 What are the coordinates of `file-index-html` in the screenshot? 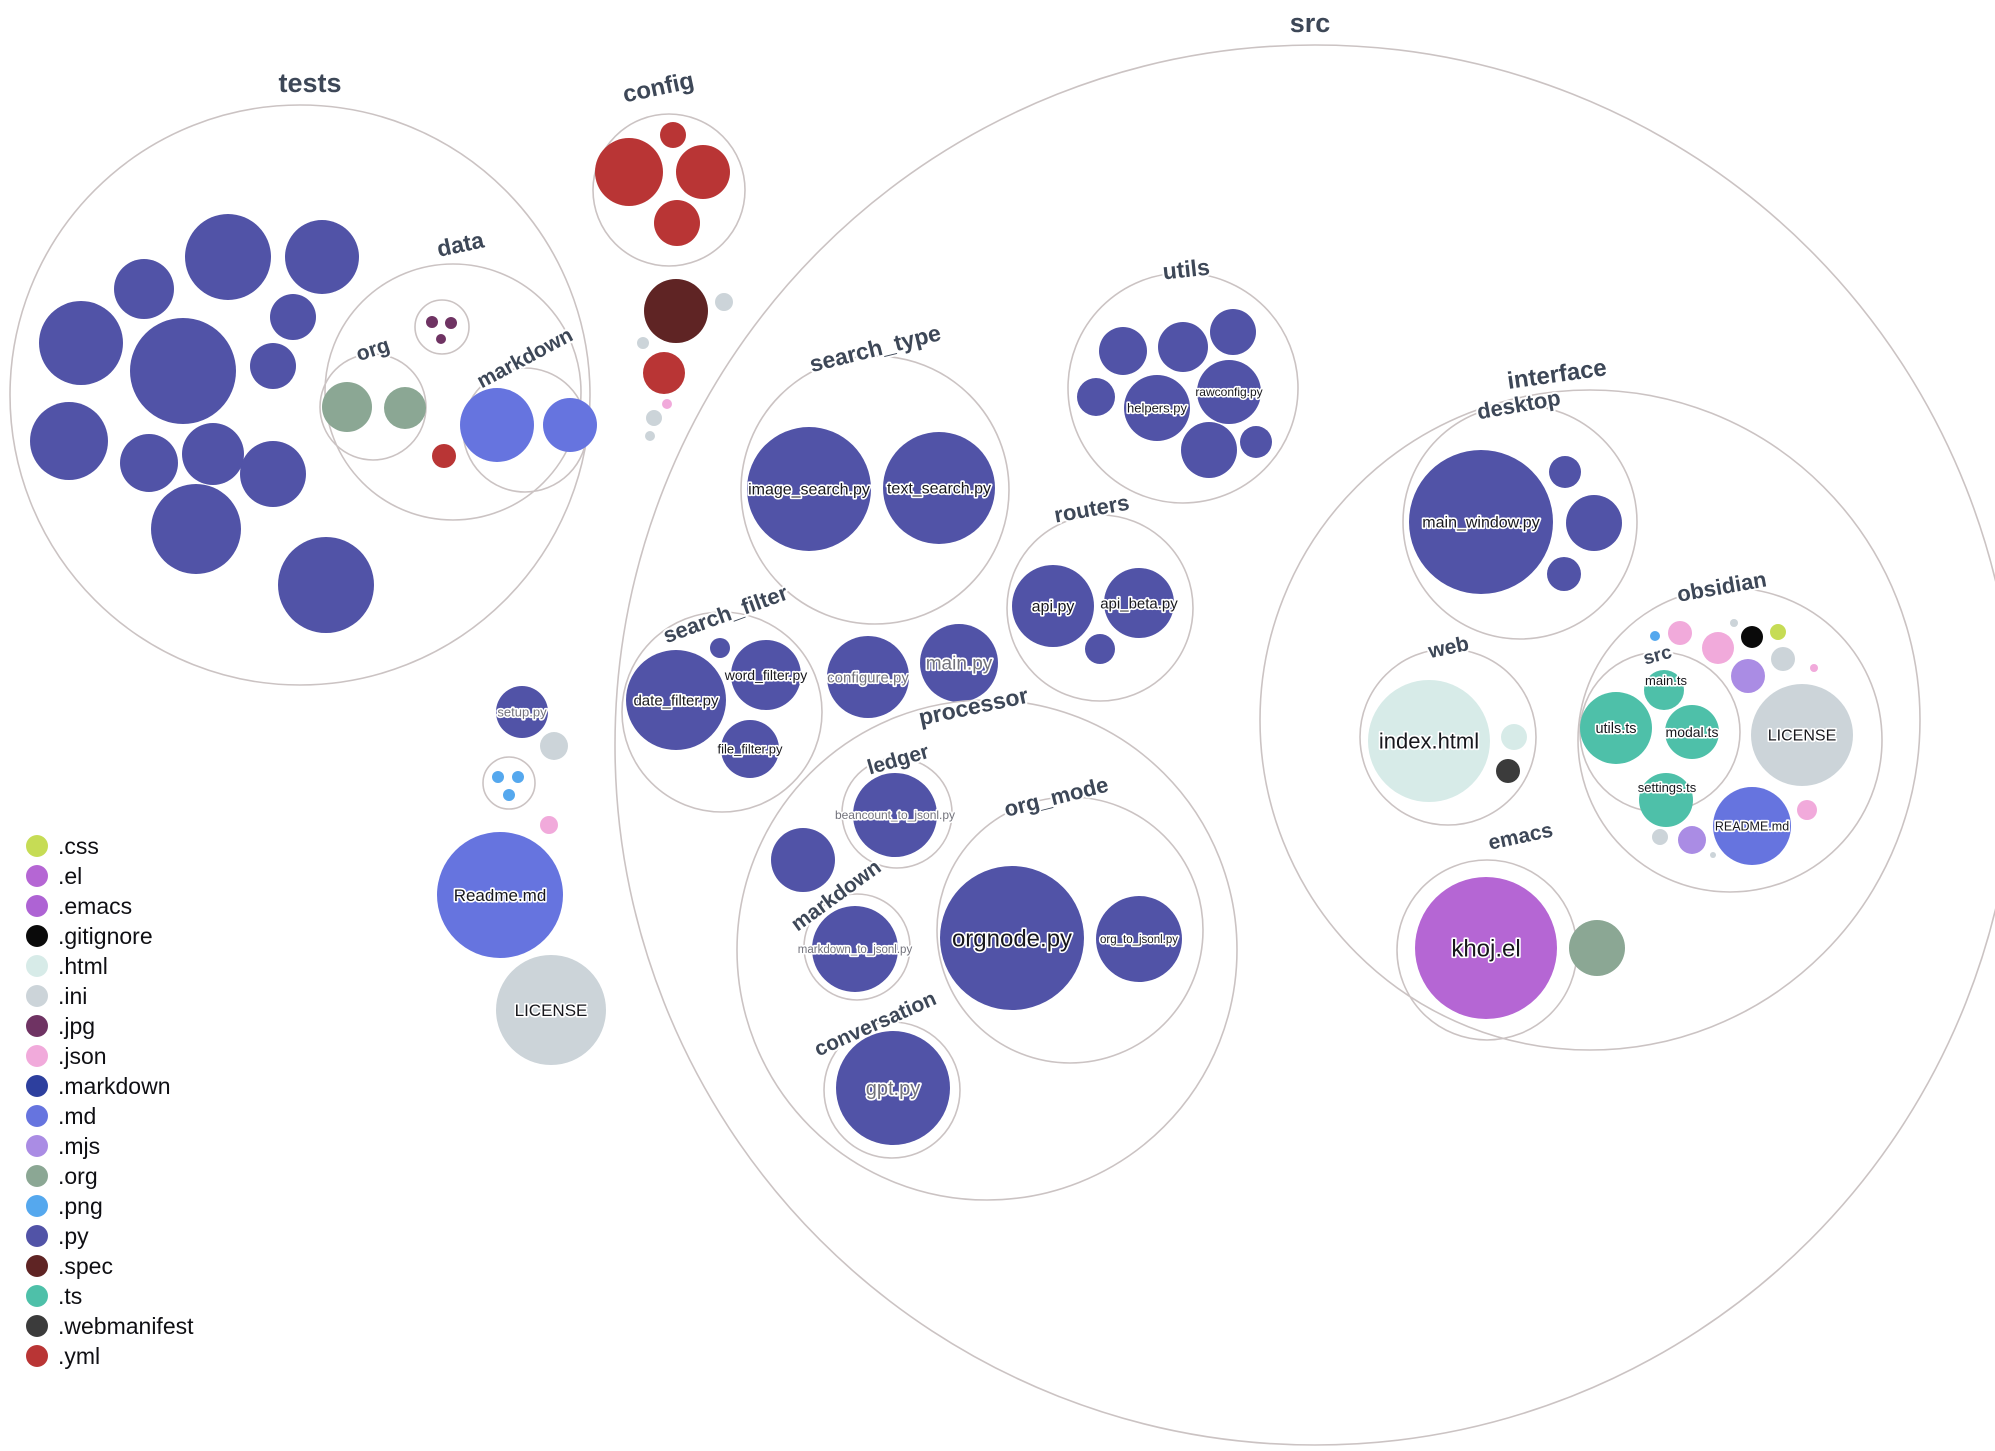 It's located at (1429, 741).